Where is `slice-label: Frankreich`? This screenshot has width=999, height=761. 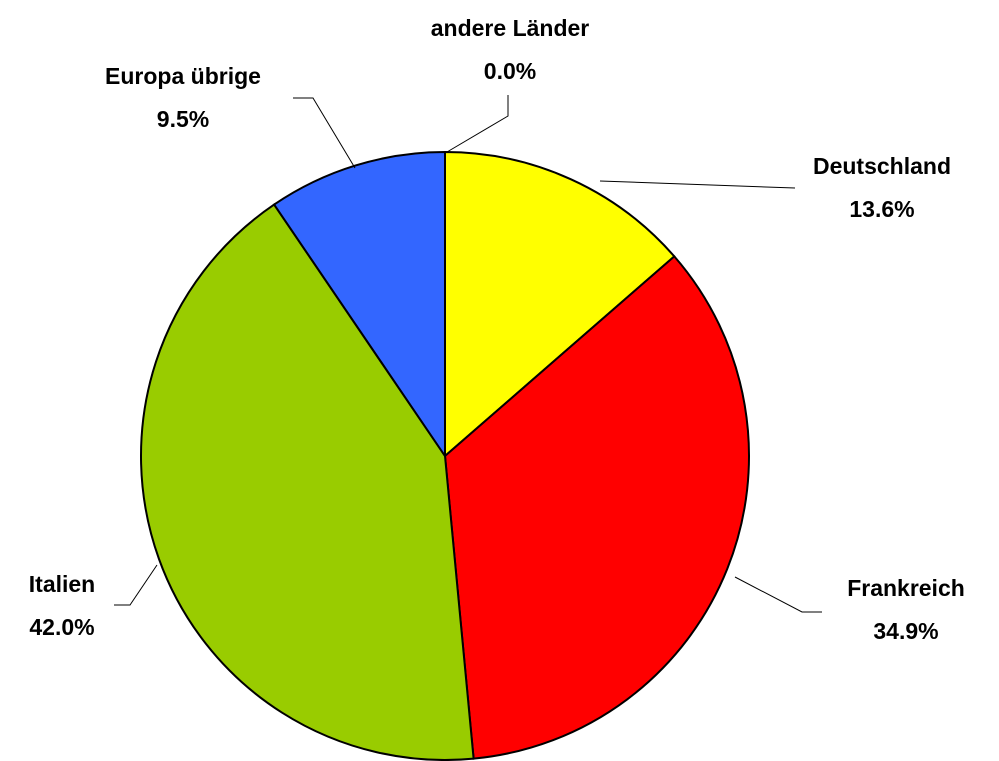
slice-label: Frankreich is located at coordinates (906, 588).